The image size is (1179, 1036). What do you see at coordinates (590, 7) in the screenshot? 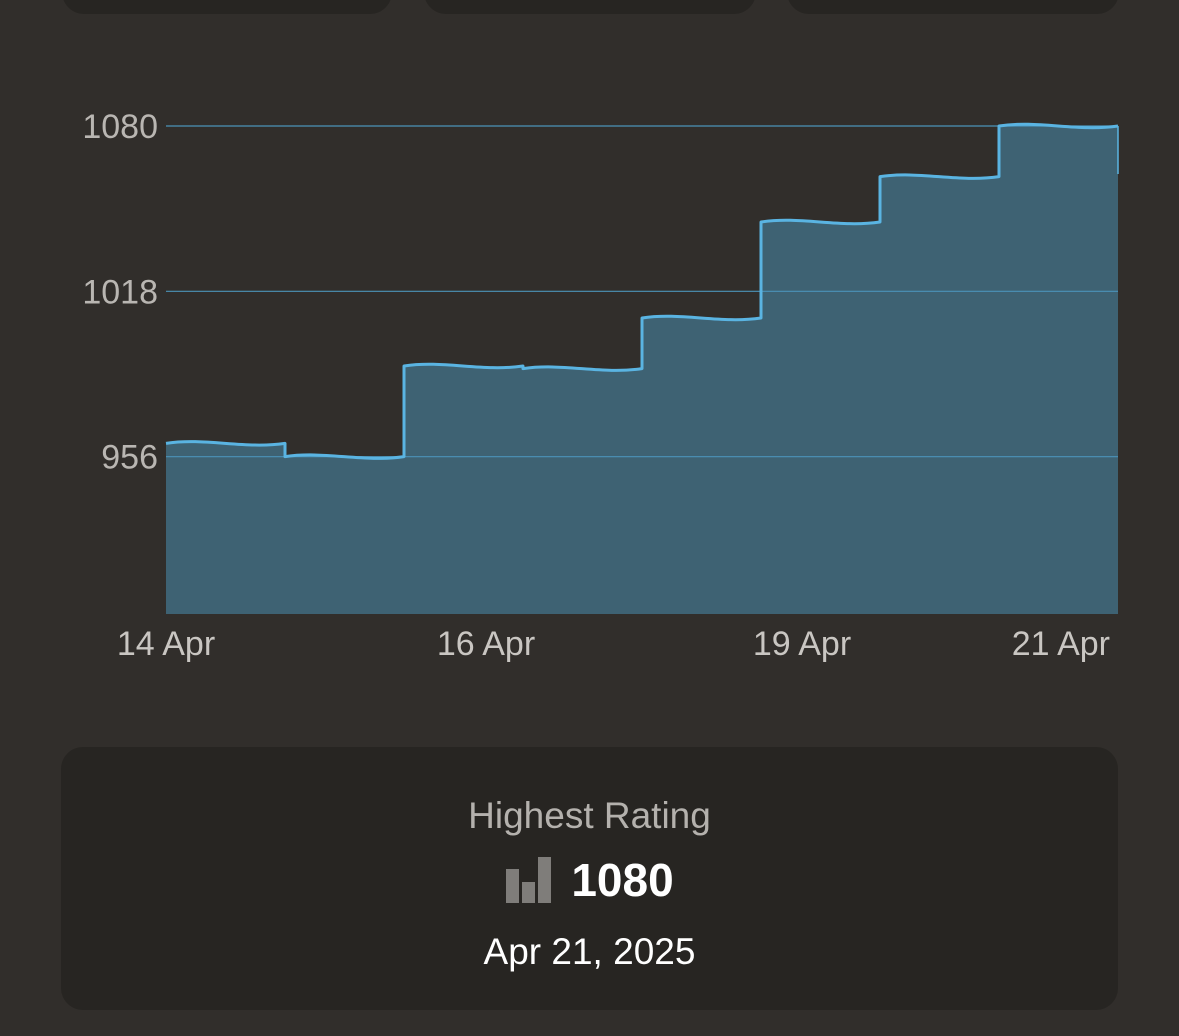
I see `stat-card-top-middle` at bounding box center [590, 7].